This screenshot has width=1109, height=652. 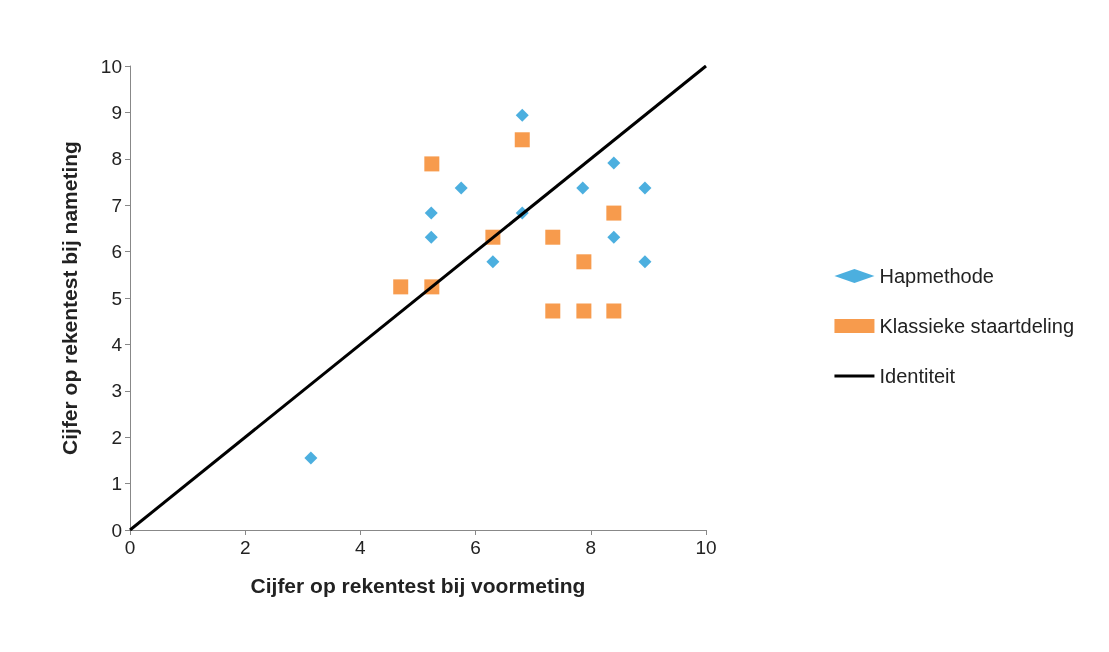 I want to click on x-axis-title: Cijfer op rekentest bij voormeting, so click(x=418, y=585).